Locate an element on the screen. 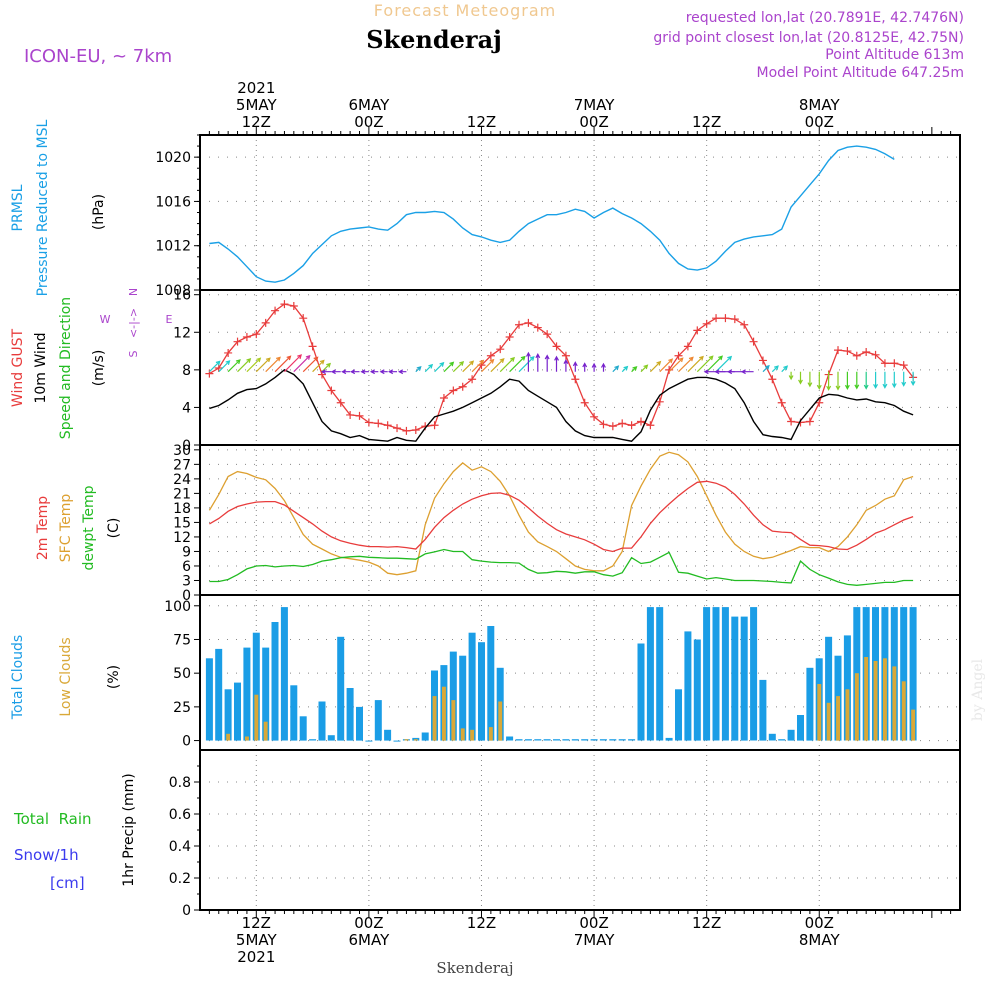 The height and width of the screenshot is (1000, 1000). label-ms: (m/s) is located at coordinates (99, 368).